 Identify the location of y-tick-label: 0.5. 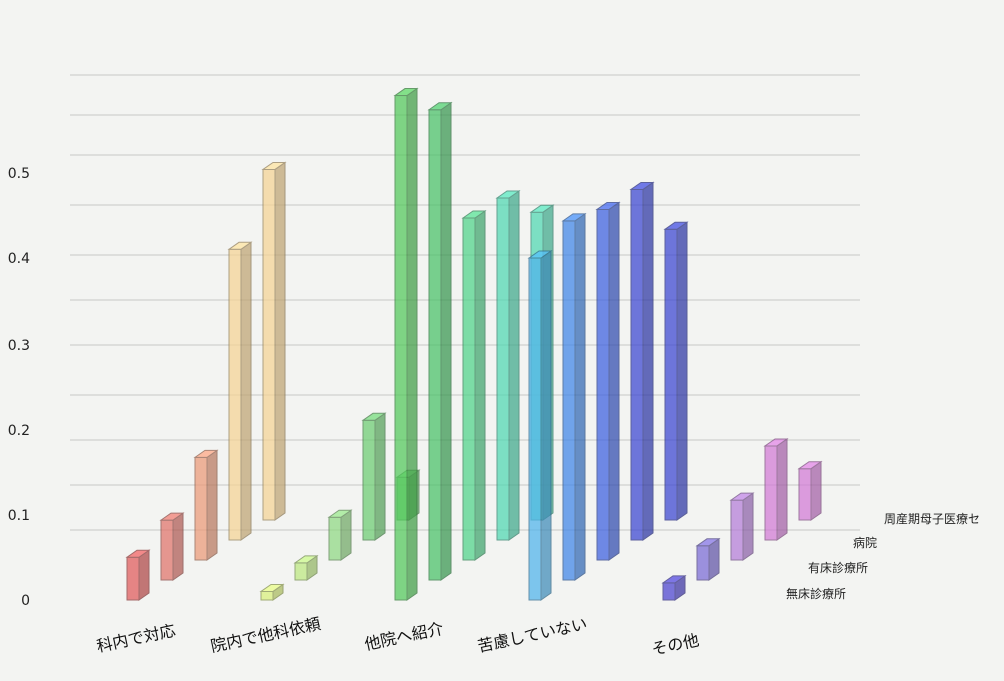
(19, 174).